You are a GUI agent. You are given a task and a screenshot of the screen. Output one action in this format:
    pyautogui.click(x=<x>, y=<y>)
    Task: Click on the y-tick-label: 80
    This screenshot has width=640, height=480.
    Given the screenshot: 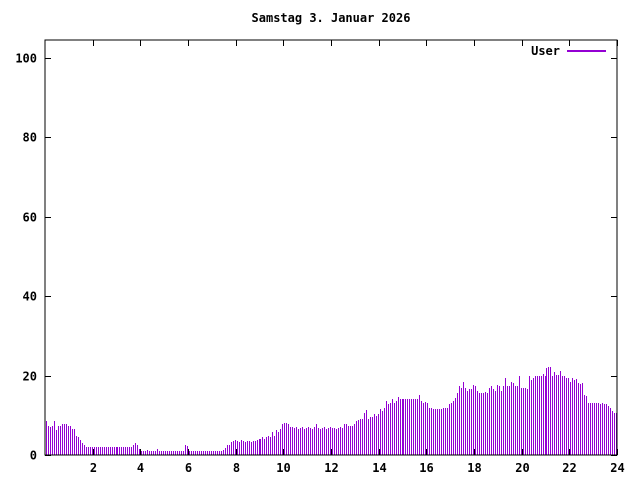 What is the action you would take?
    pyautogui.click(x=30, y=138)
    